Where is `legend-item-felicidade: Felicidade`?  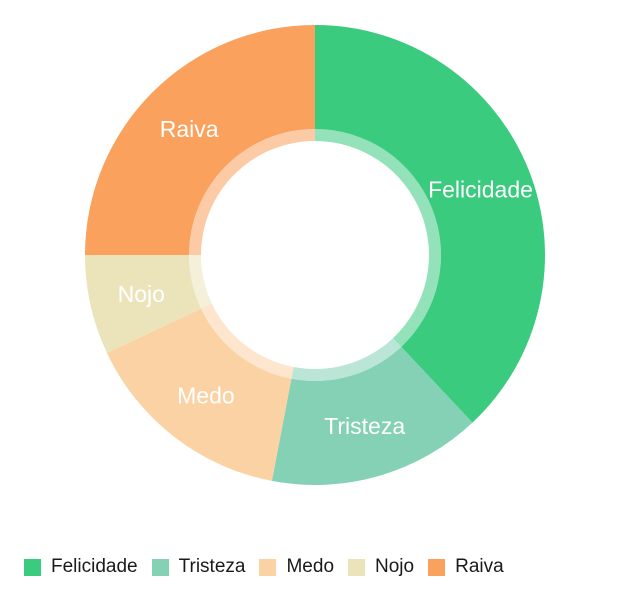 legend-item-felicidade: Felicidade is located at coordinates (81, 567).